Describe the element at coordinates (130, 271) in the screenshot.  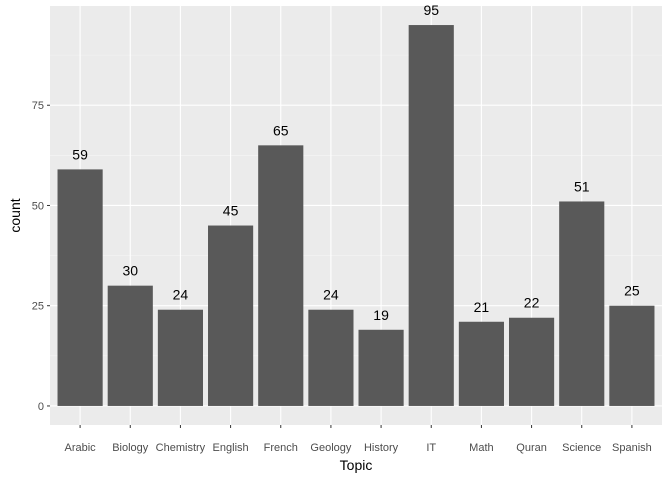
I see `data-label: 30` at that location.